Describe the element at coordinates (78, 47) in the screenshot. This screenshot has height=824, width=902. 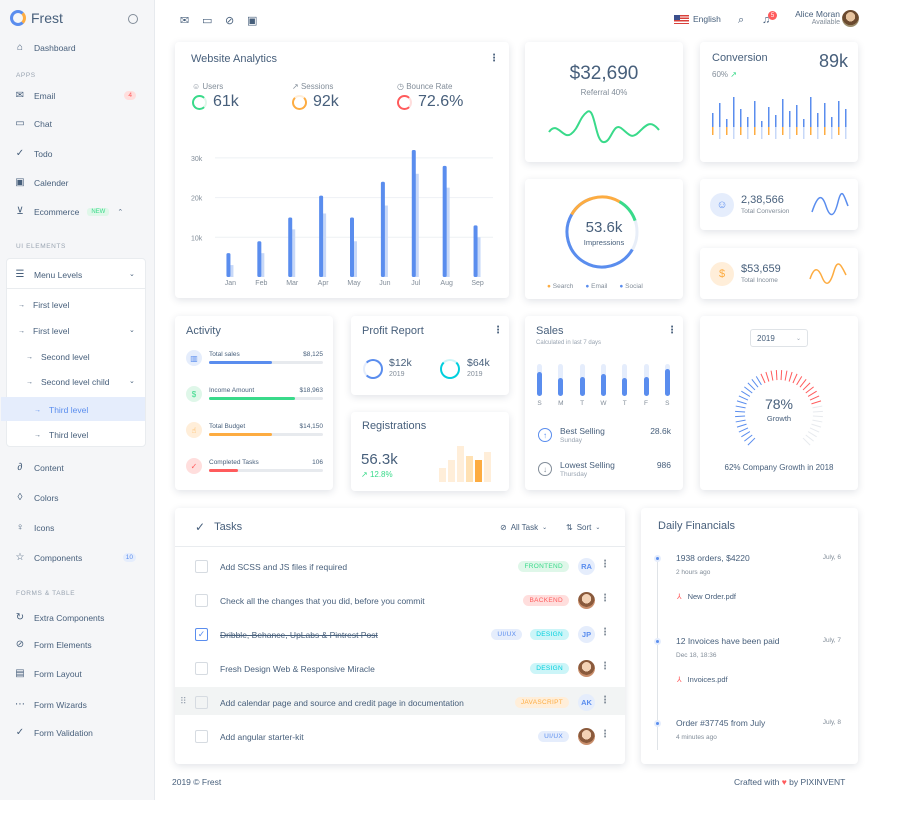
I see `sidebar-item-dashboard: ⌂ Dashboard` at that location.